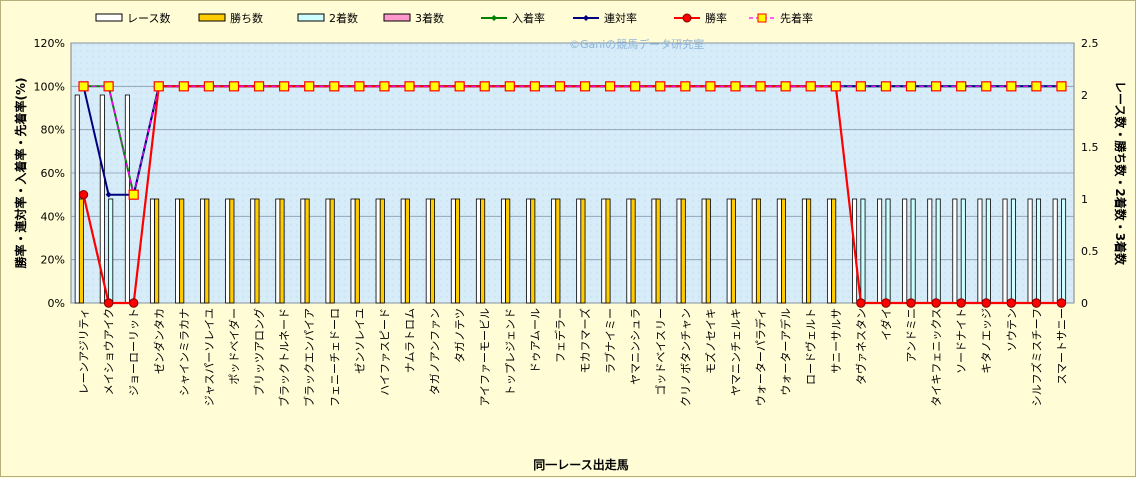 The width and height of the screenshot is (1136, 478). I want to click on legend-item: 3着数, so click(413, 18).